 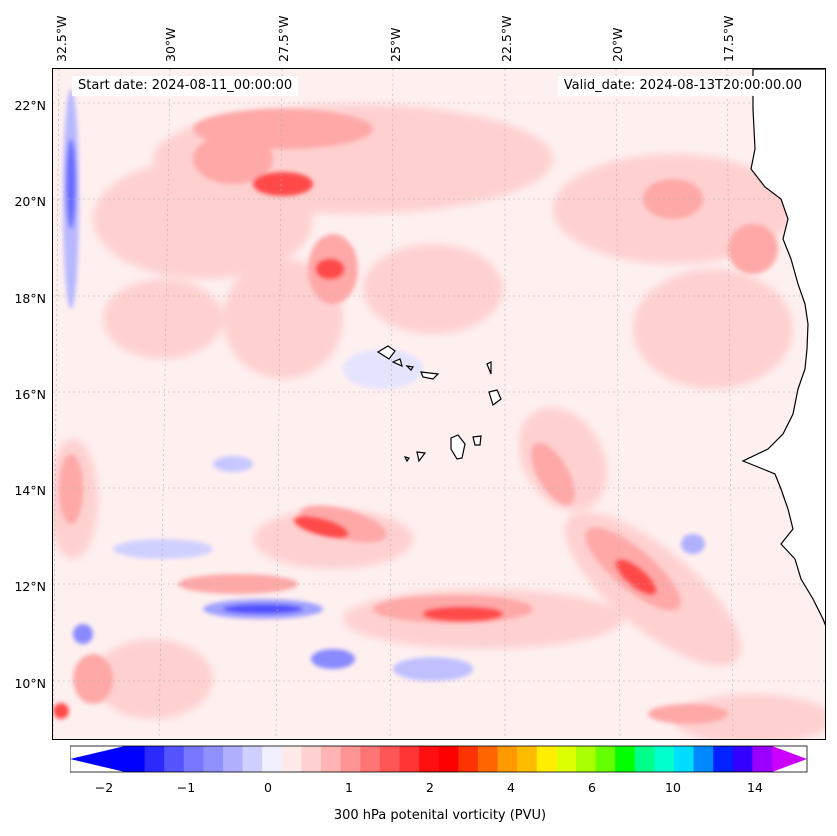 I want to click on lon-label-27-5w: 27.5°W, so click(x=283, y=38).